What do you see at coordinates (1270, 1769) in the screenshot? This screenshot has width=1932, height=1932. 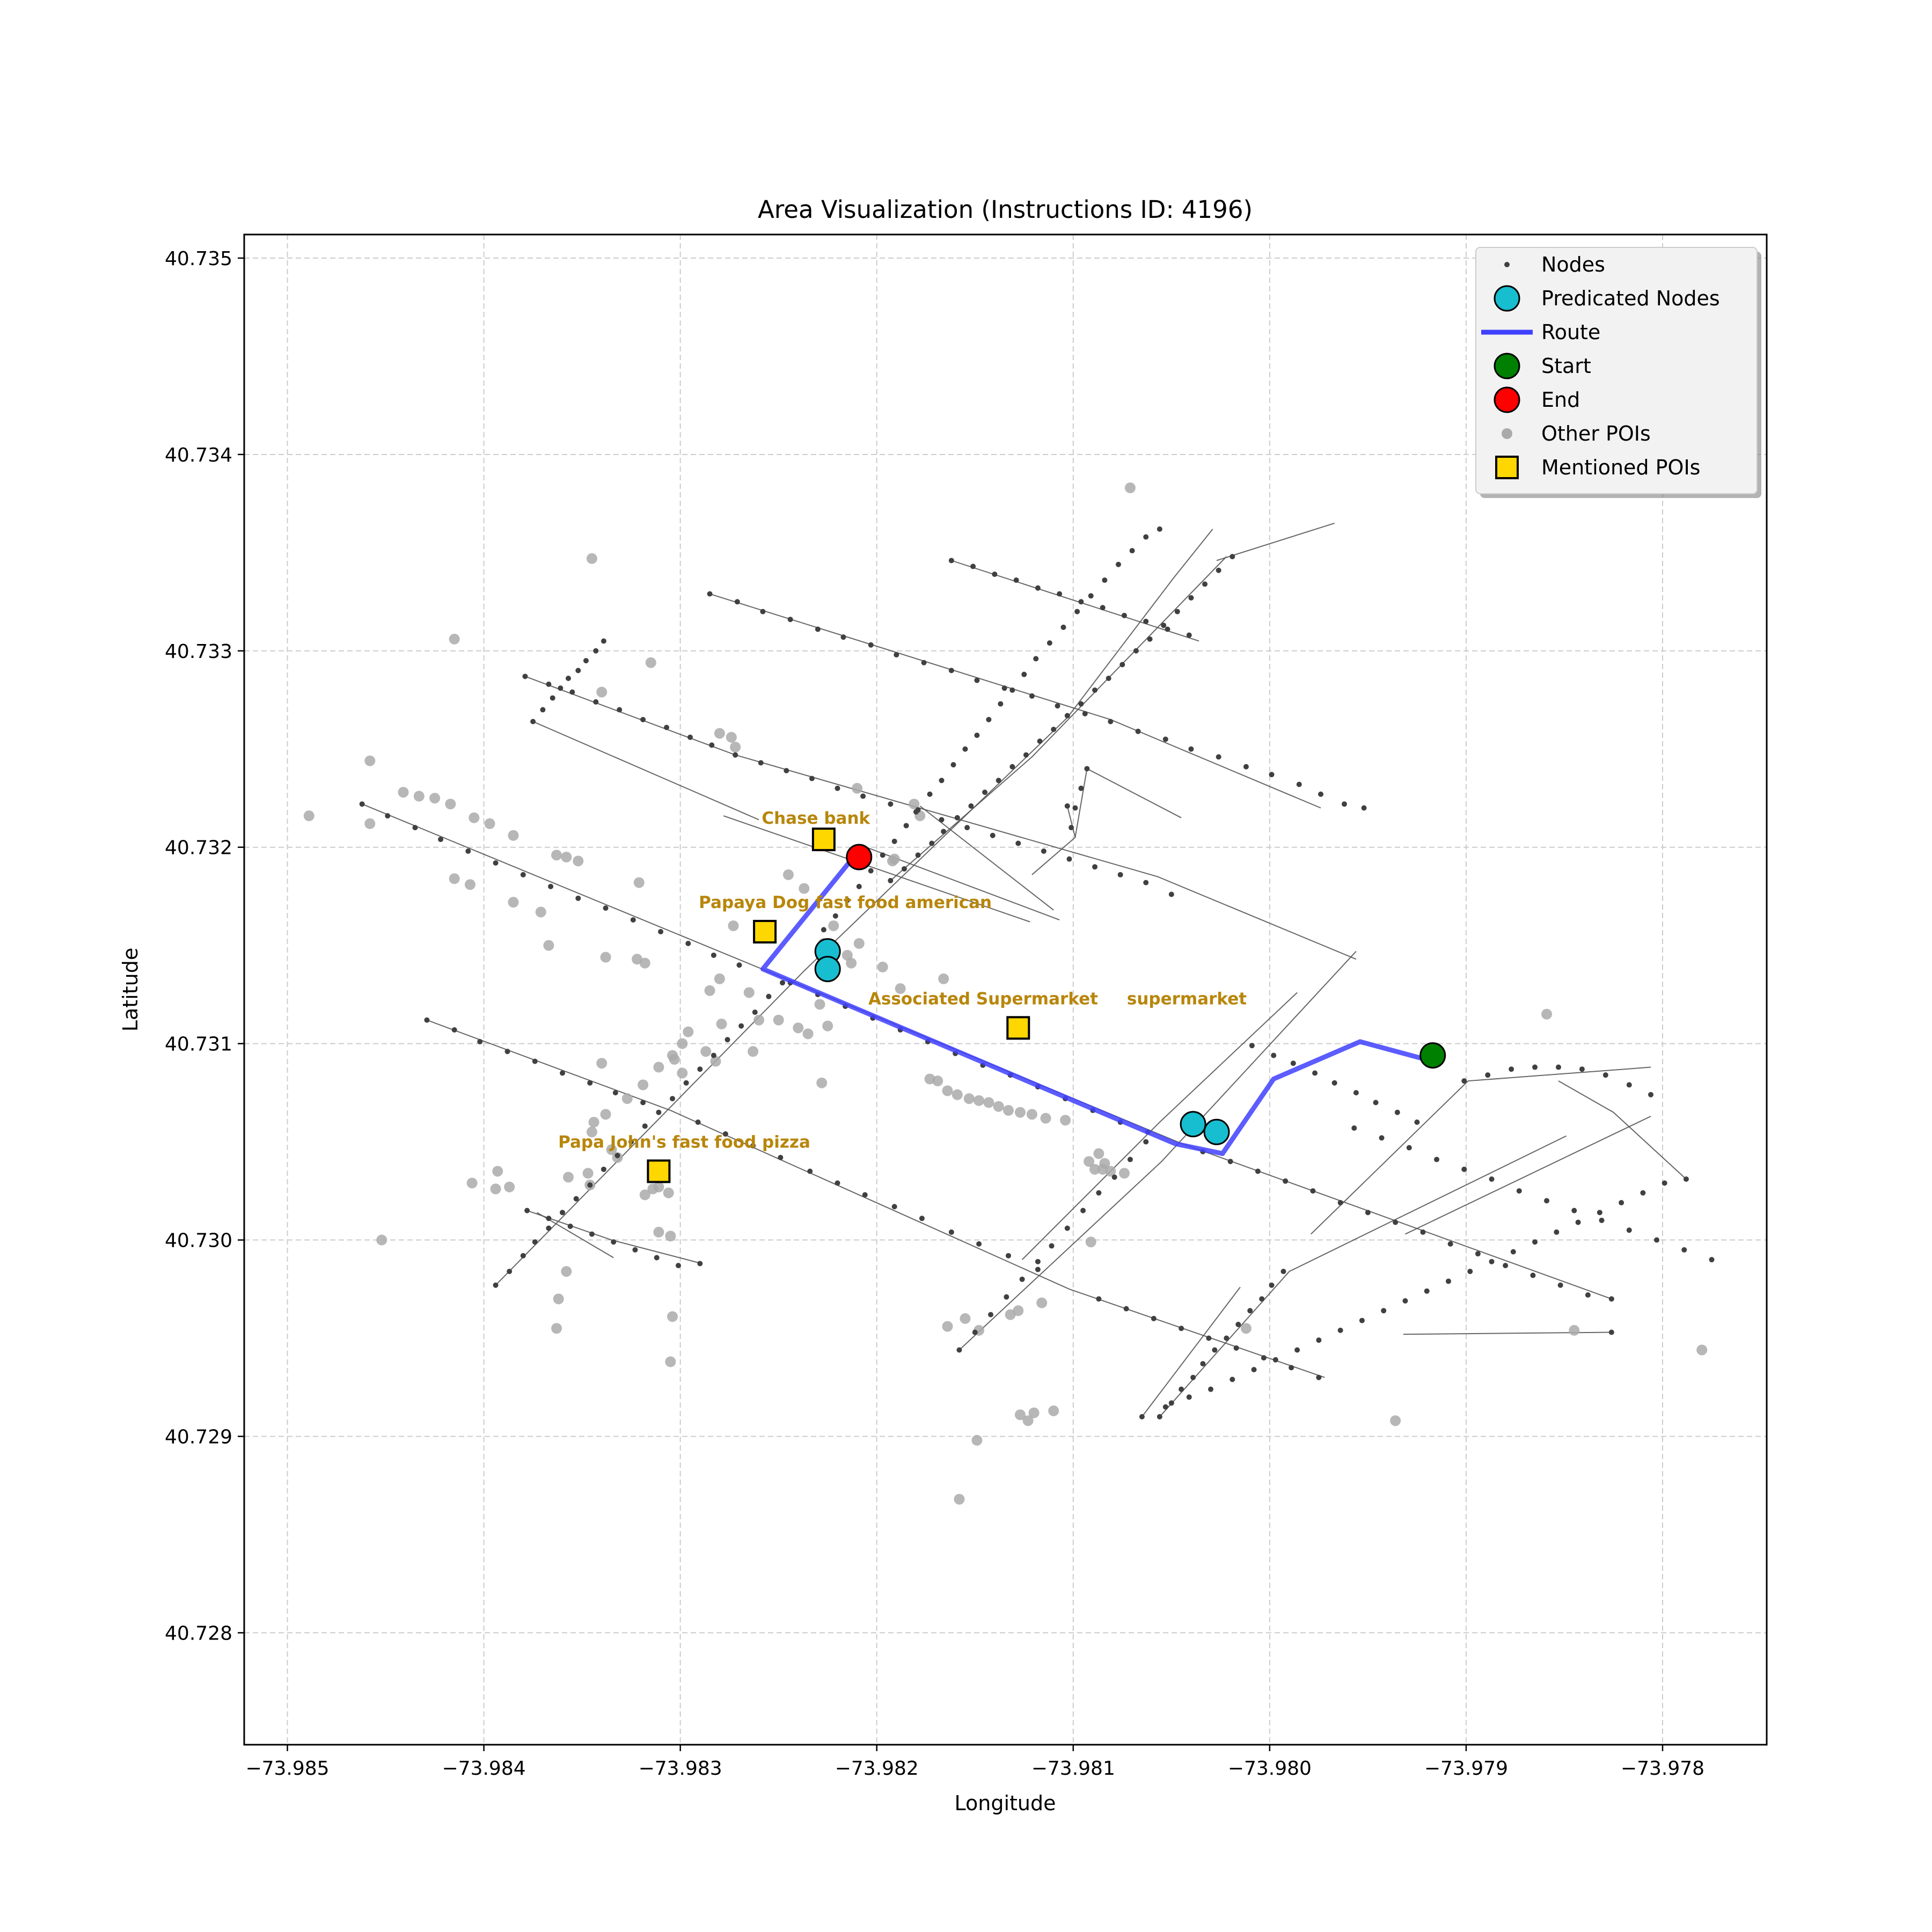 I see `x-tick-label: −73.980` at bounding box center [1270, 1769].